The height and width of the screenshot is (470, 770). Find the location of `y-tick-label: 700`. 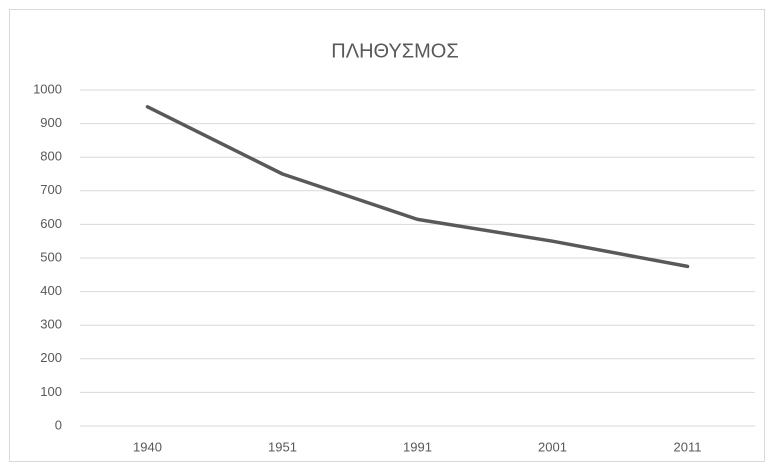

y-tick-label: 700 is located at coordinates (51, 189).